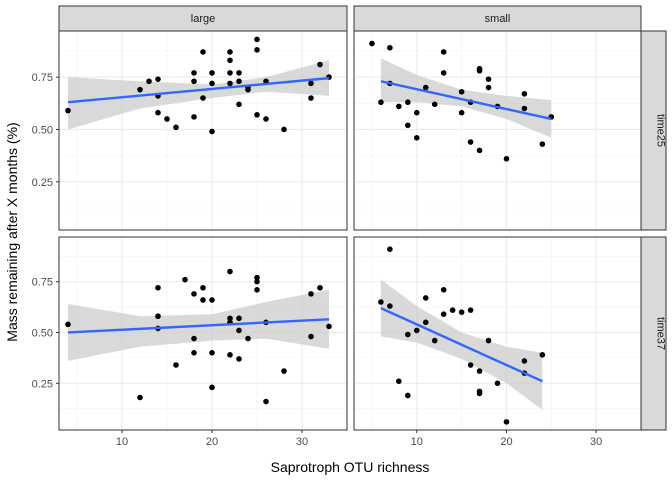 The image size is (672, 480). Describe the element at coordinates (498, 19) in the screenshot. I see `facet-strip-label: small` at that location.